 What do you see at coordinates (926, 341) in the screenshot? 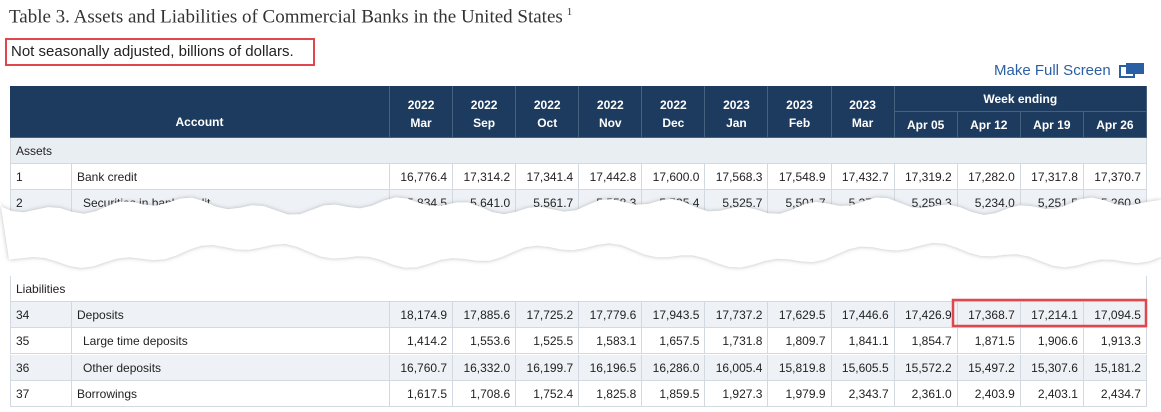
I see `value-cell: 1,854.7` at bounding box center [926, 341].